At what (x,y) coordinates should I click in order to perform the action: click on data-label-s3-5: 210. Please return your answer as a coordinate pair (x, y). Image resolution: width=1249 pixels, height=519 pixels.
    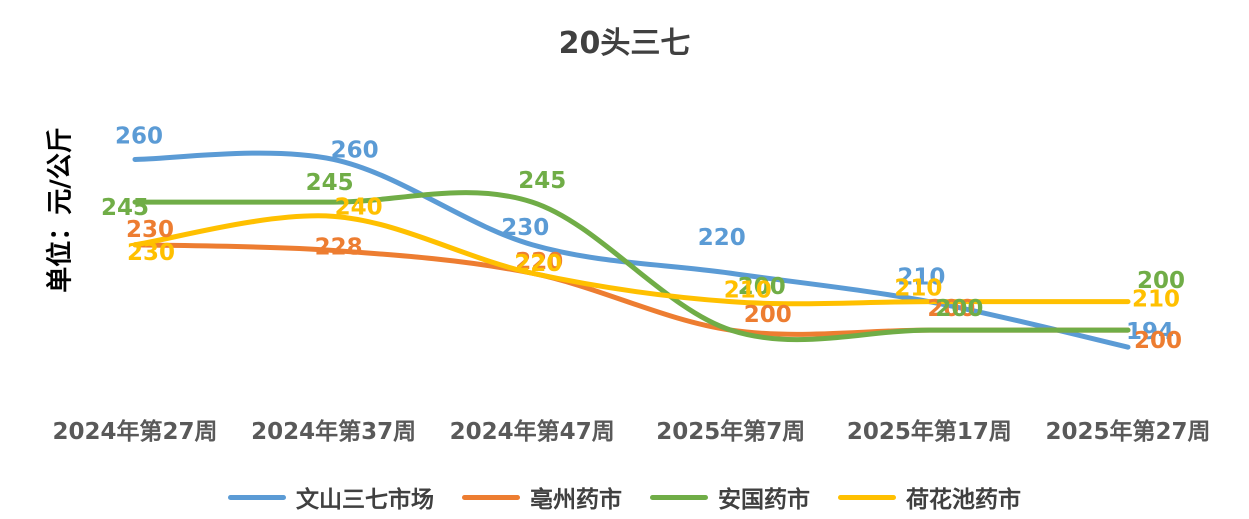
    Looking at the image, I should click on (1156, 300).